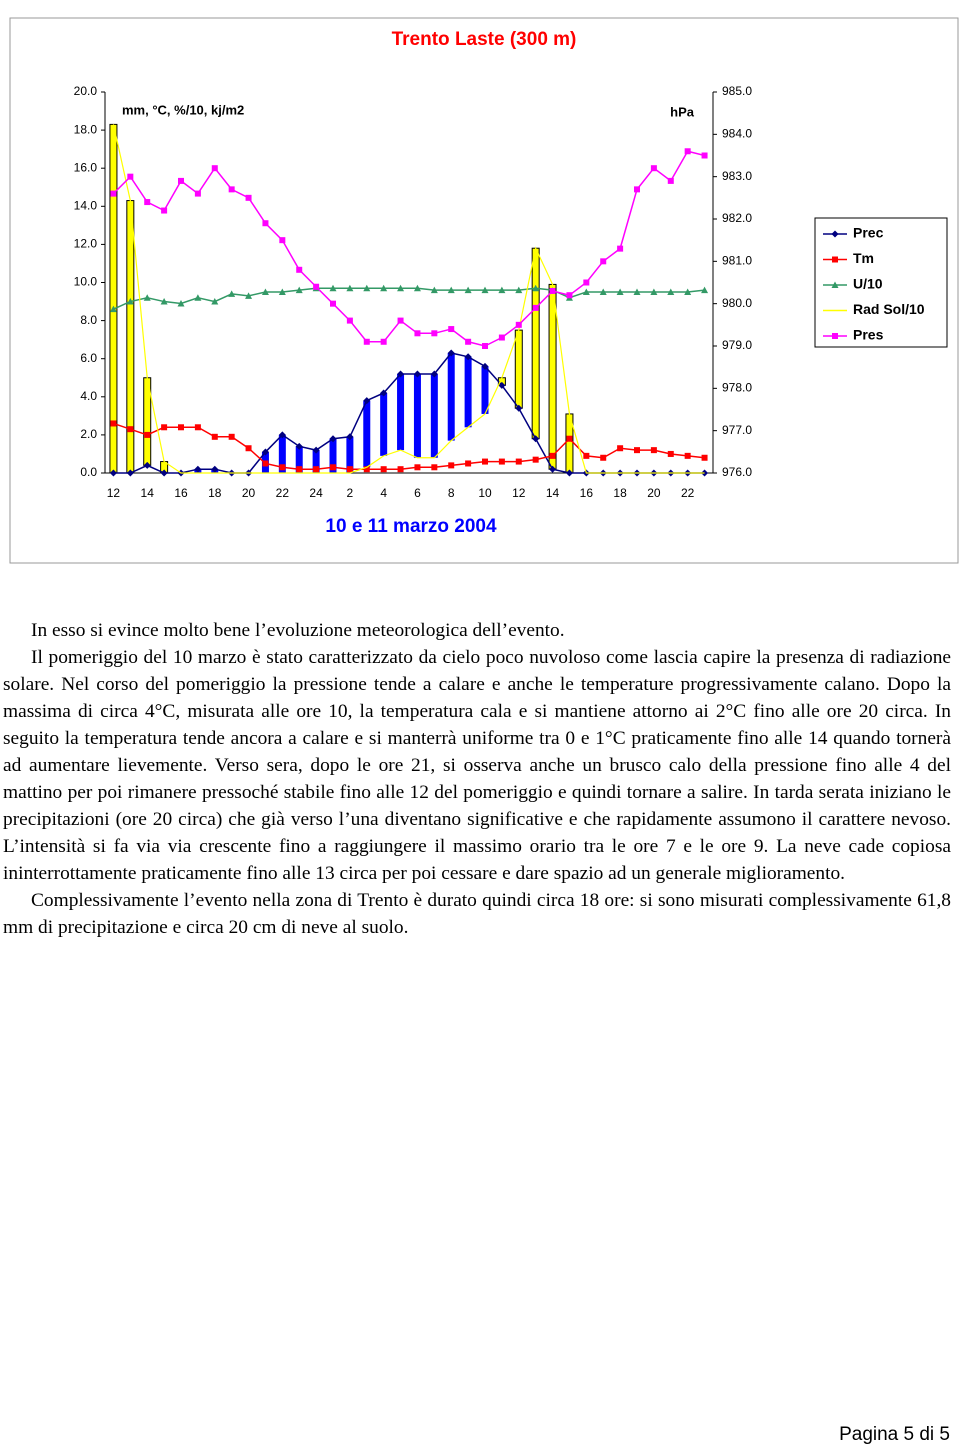 The height and width of the screenshot is (1451, 960). What do you see at coordinates (868, 233) in the screenshot?
I see `legend-label: Prec` at bounding box center [868, 233].